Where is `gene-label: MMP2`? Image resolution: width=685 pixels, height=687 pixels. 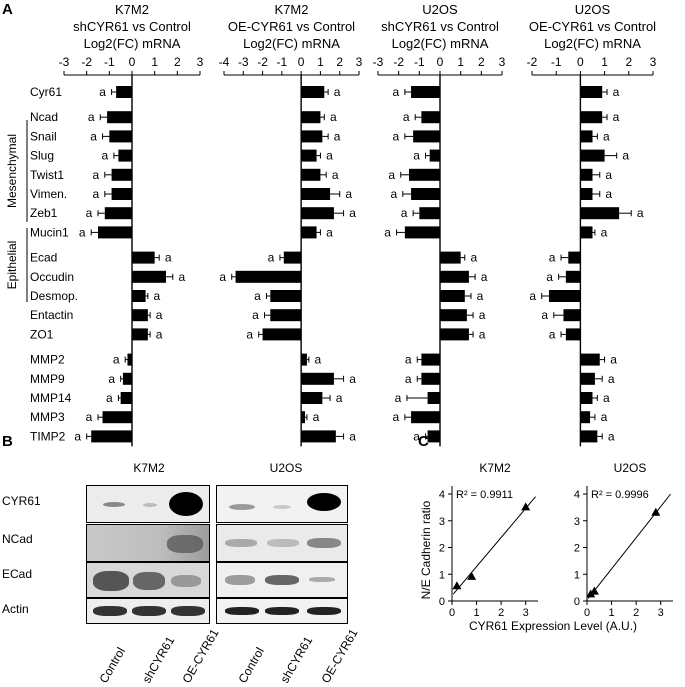 gene-label: MMP2 is located at coordinates (47, 360).